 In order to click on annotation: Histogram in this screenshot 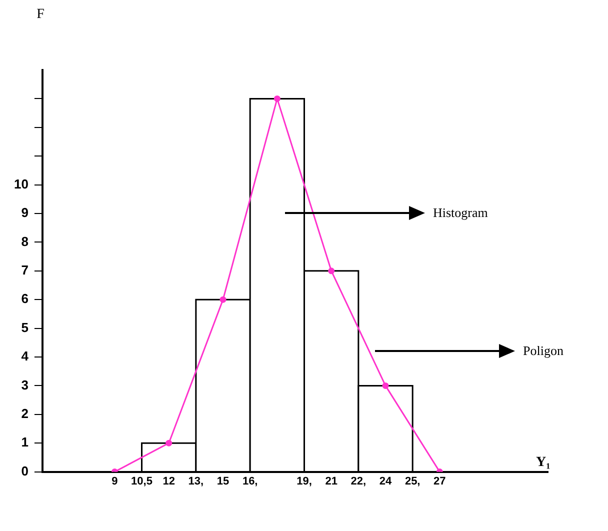, I will do `click(460, 213)`.